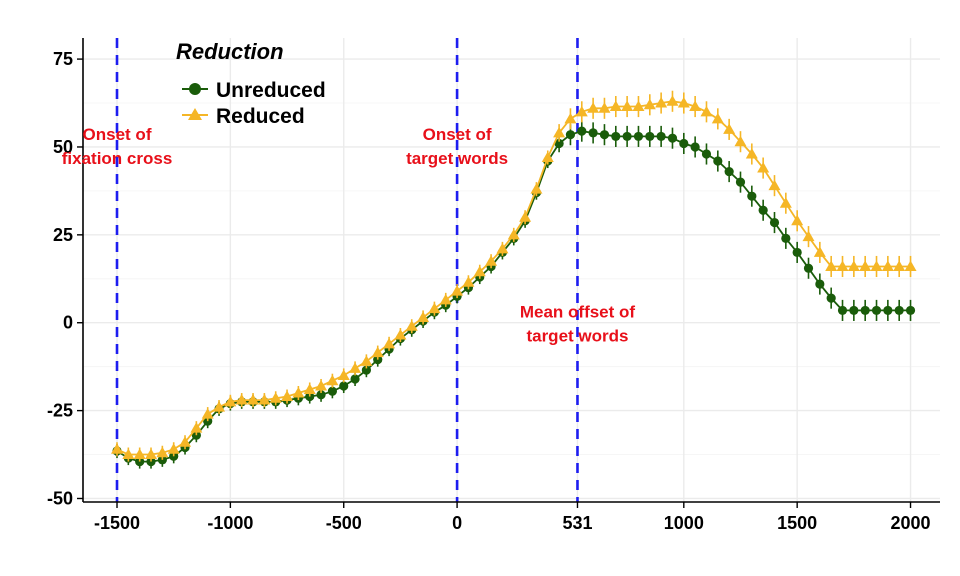 The image size is (960, 576). I want to click on x-tick-label: -1000, so click(230, 523).